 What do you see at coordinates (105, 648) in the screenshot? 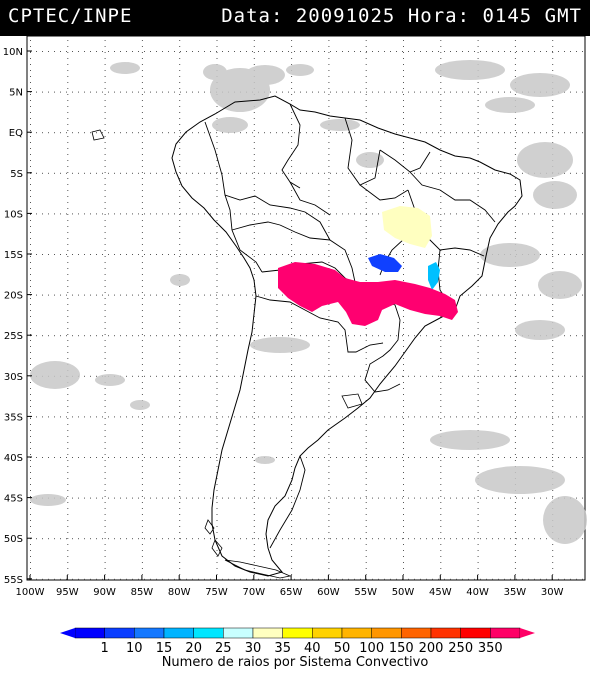
I see `legend-value: 1` at bounding box center [105, 648].